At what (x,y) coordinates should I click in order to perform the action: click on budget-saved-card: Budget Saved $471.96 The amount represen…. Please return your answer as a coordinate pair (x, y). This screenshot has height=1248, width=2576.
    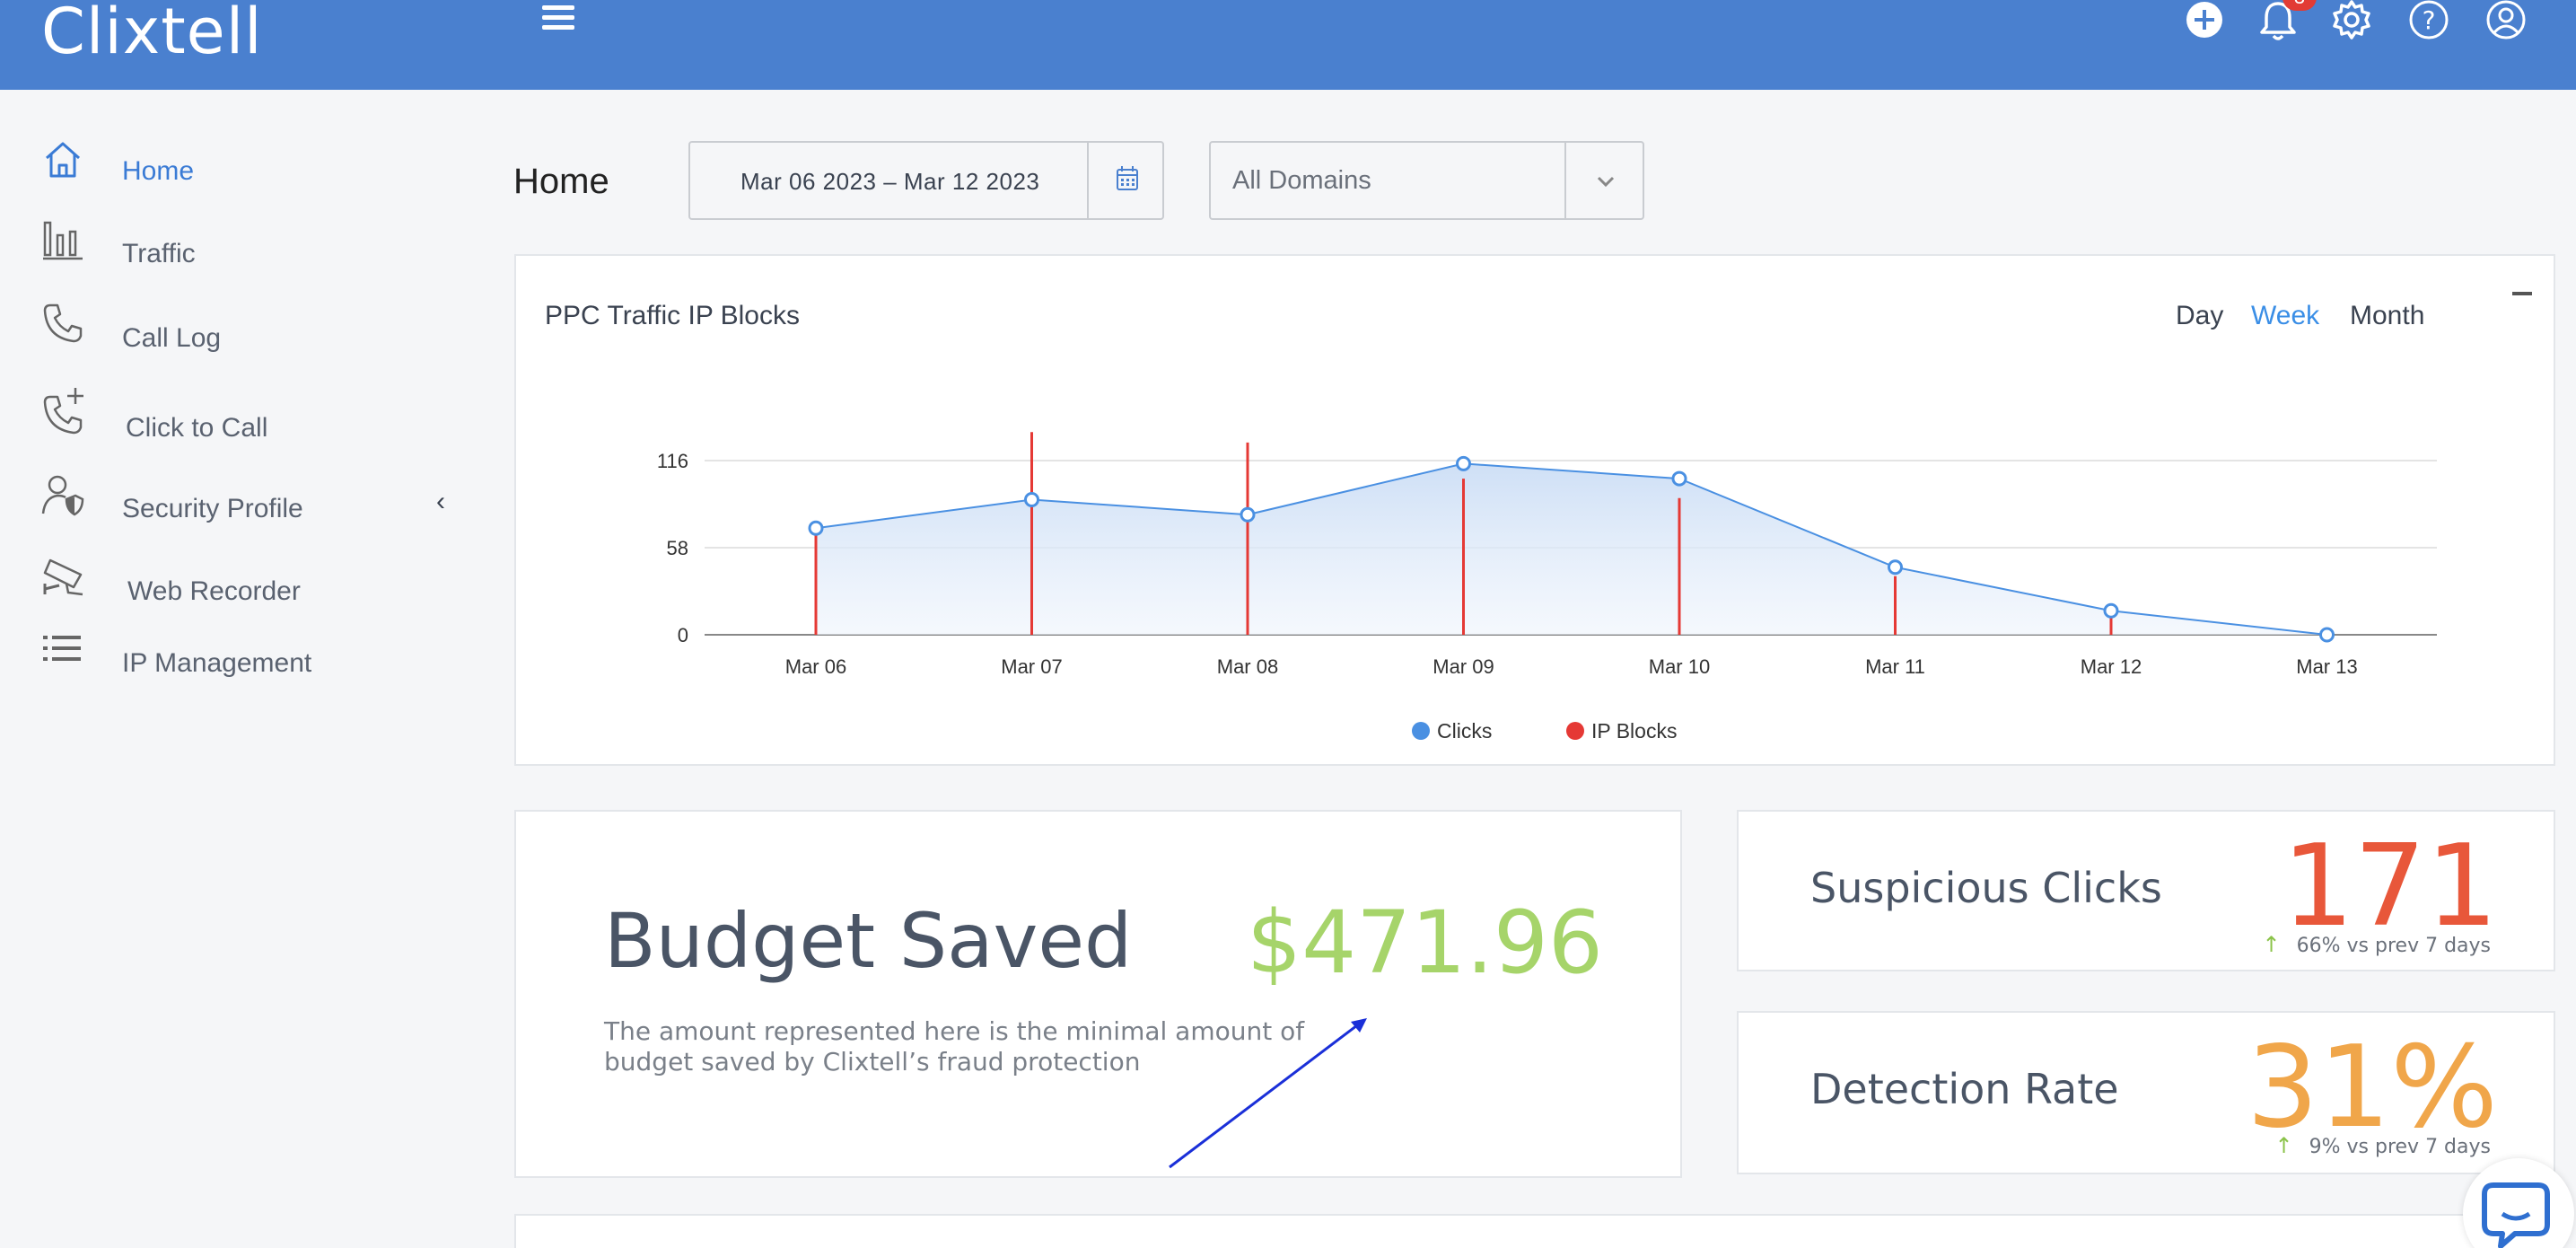
    Looking at the image, I should click on (1098, 994).